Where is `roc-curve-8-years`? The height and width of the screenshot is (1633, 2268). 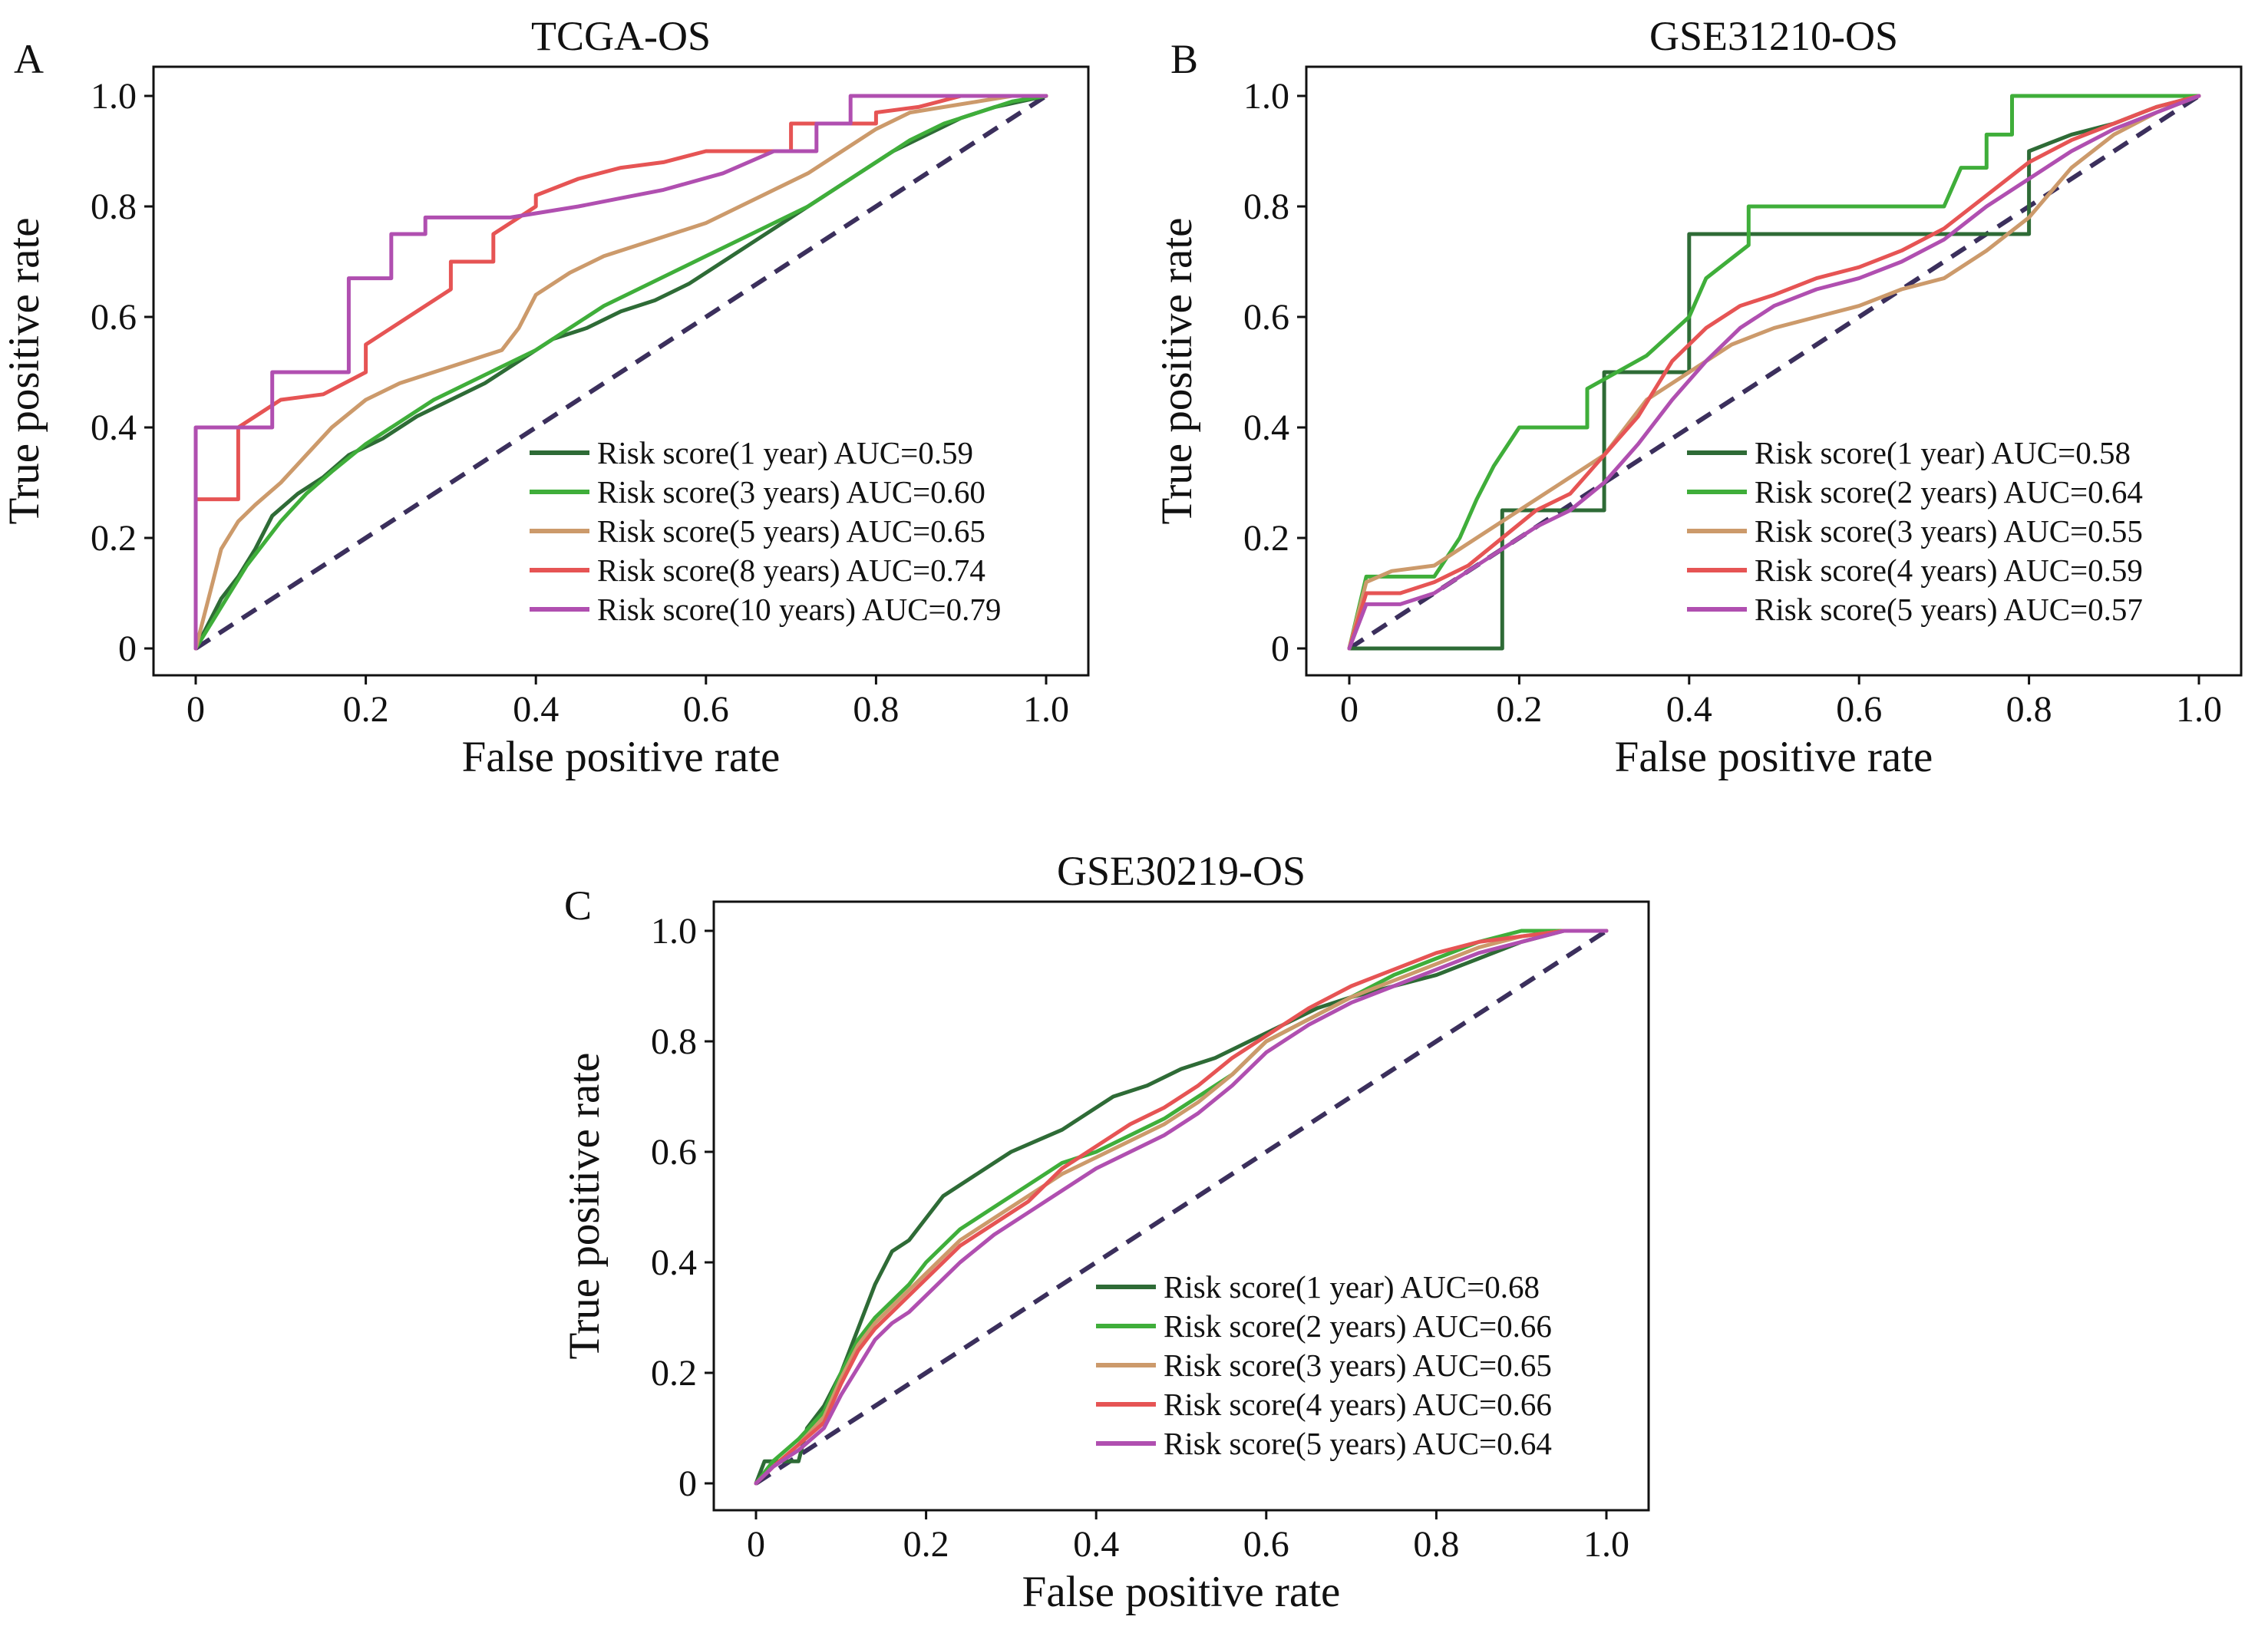 roc-curve-8-years is located at coordinates (621, 372).